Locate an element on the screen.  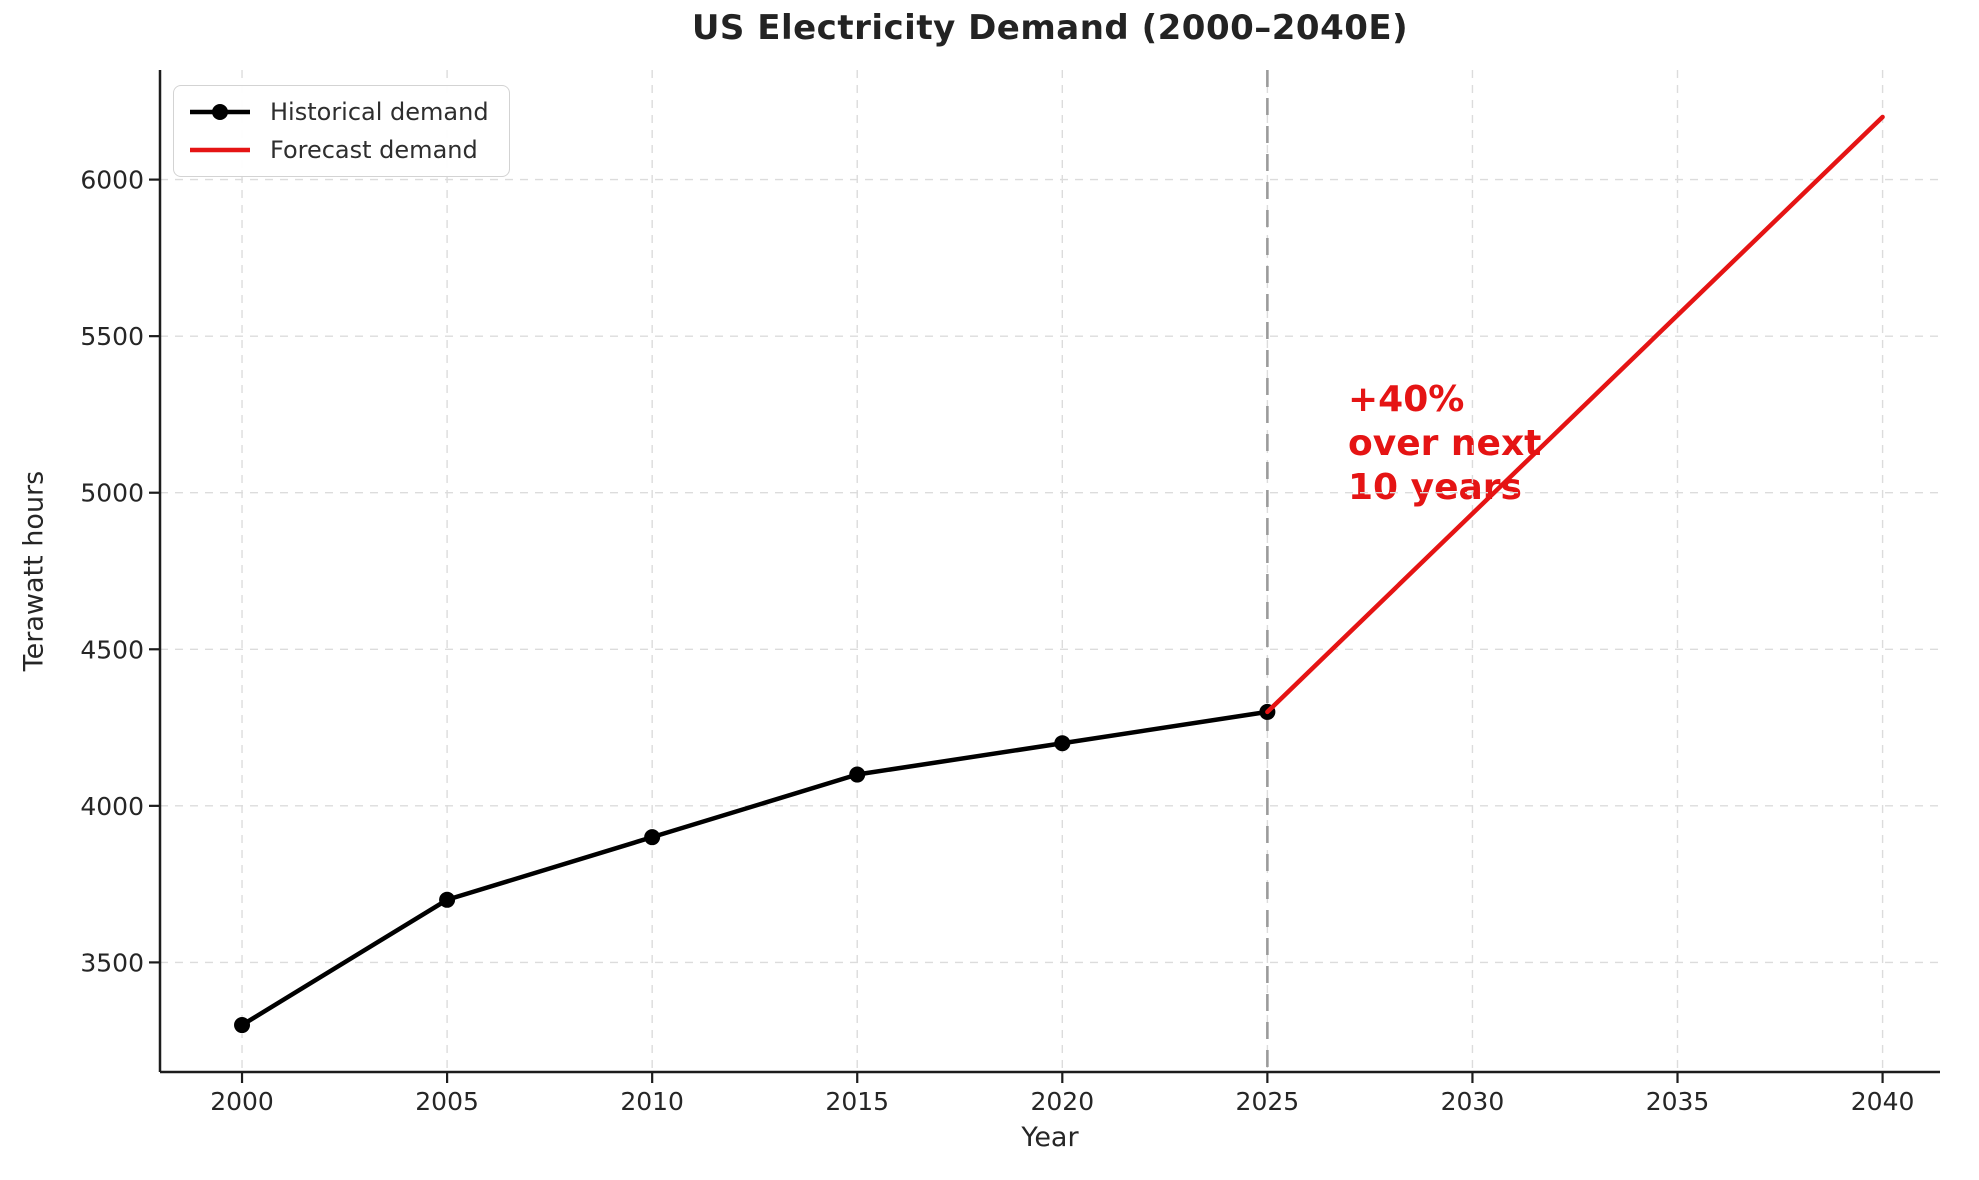
legend-item-historical: Historical demand is located at coordinates (338, 112).